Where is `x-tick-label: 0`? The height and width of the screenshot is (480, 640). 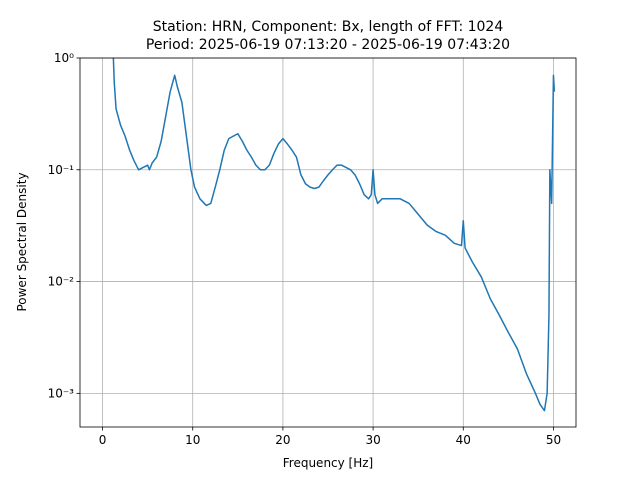 x-tick-label: 0 is located at coordinates (103, 440).